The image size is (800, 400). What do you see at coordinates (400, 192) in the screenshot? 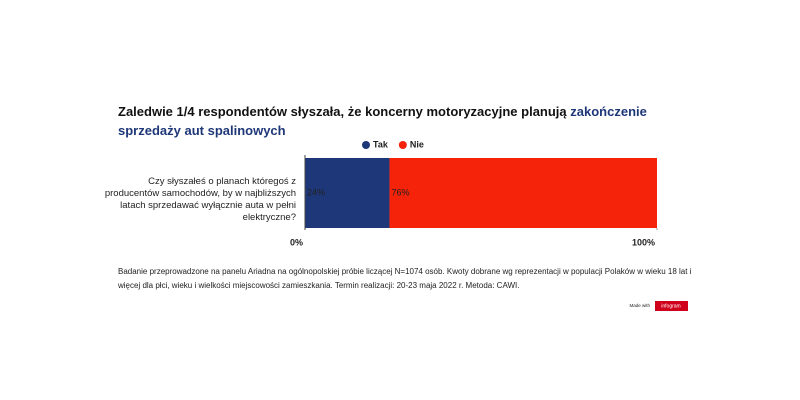
I see `value-label: 76%` at bounding box center [400, 192].